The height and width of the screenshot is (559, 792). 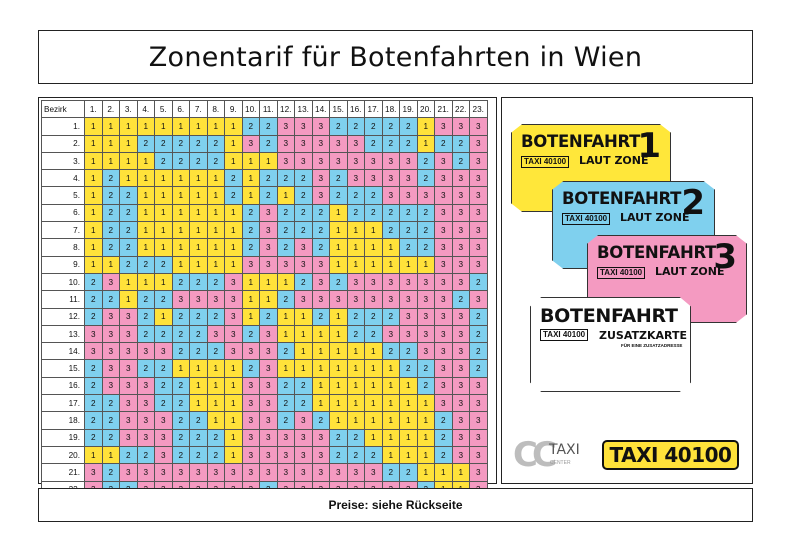 I want to click on card-zone-label: LAUT ZONE, so click(x=690, y=271).